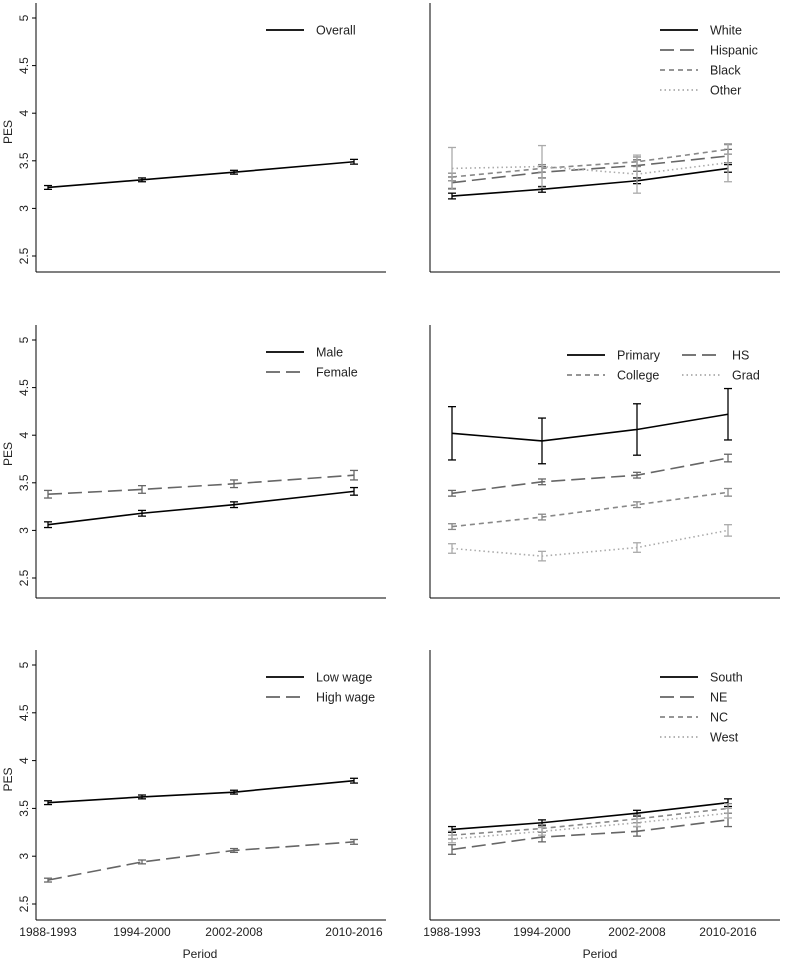 The height and width of the screenshot is (962, 789). What do you see at coordinates (336, 31) in the screenshot?
I see `legend-label: Overall` at bounding box center [336, 31].